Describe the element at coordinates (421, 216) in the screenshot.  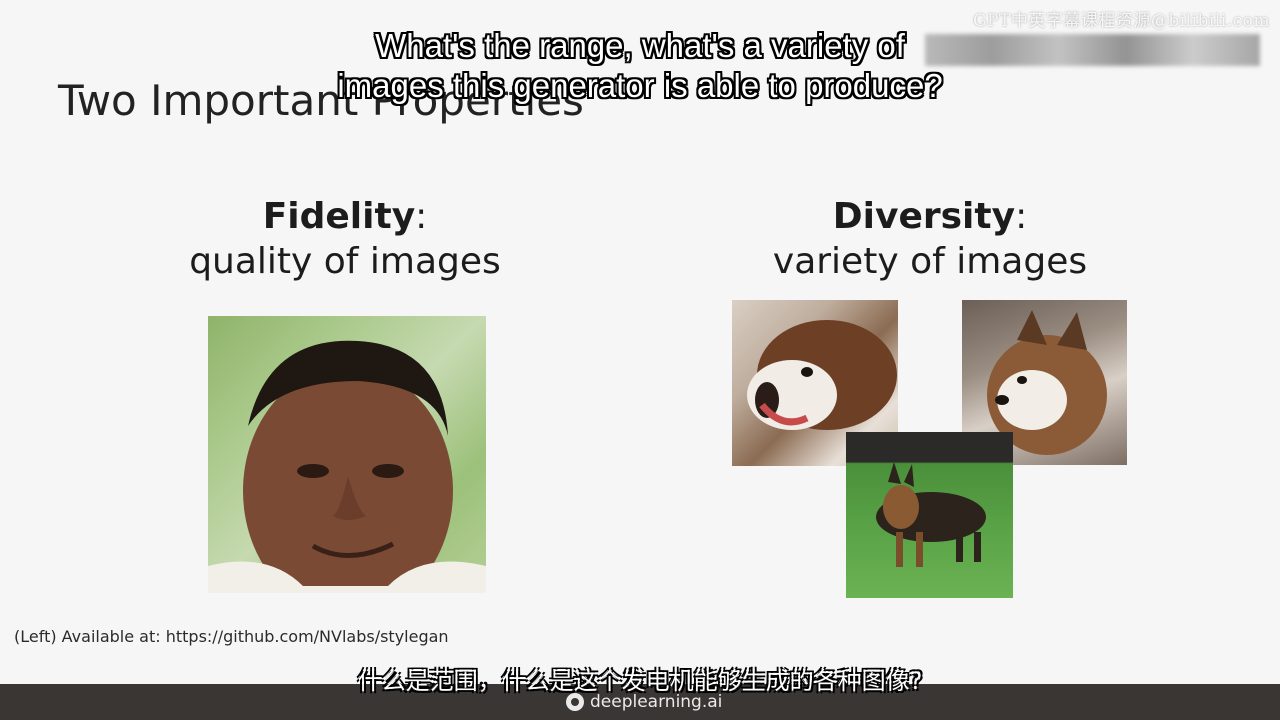
I see `fidelity-colon: :` at that location.